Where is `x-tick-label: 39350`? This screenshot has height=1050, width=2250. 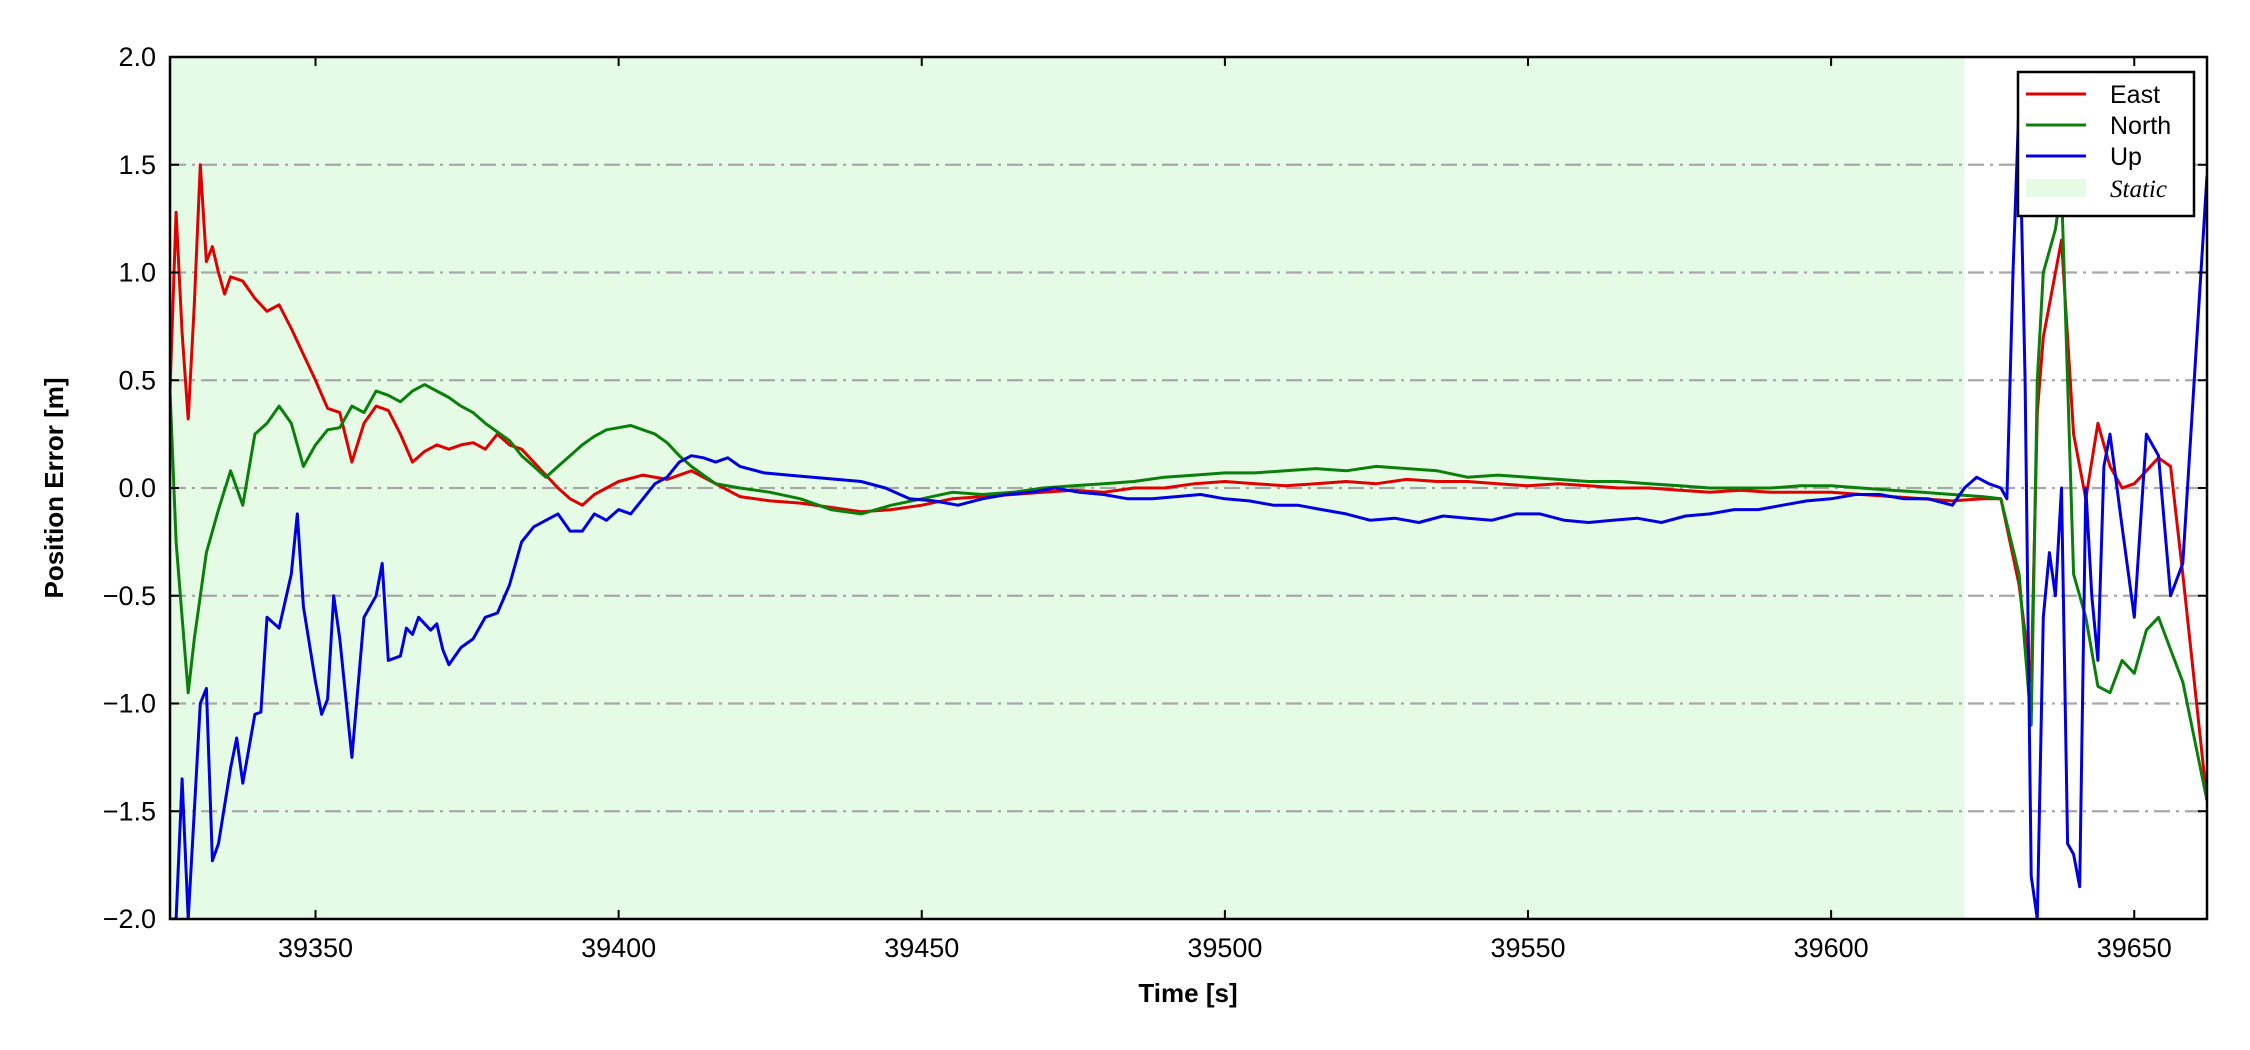
x-tick-label: 39350 is located at coordinates (315, 948).